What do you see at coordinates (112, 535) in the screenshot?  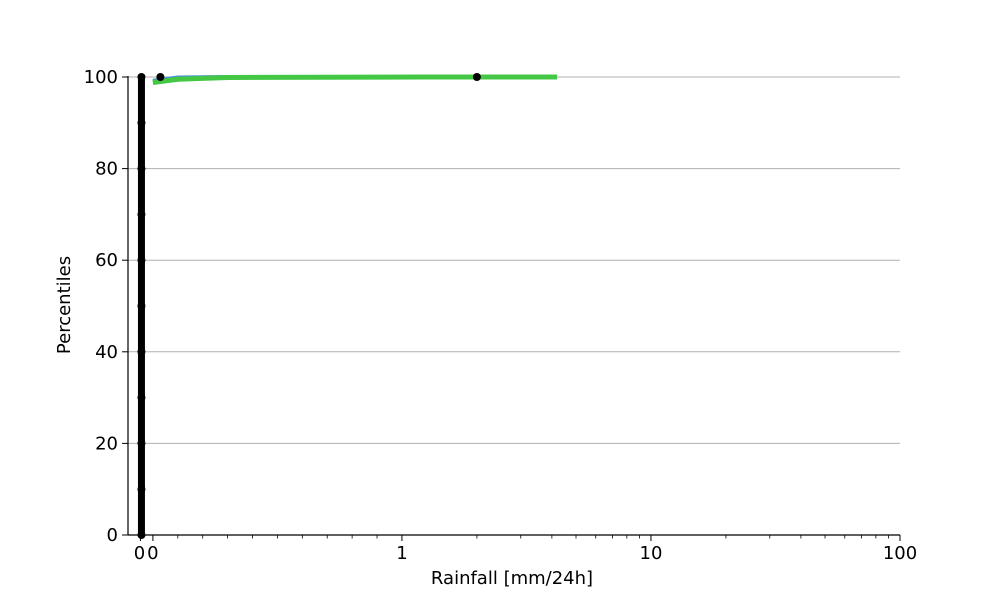 I see `y-tick-label: 0` at bounding box center [112, 535].